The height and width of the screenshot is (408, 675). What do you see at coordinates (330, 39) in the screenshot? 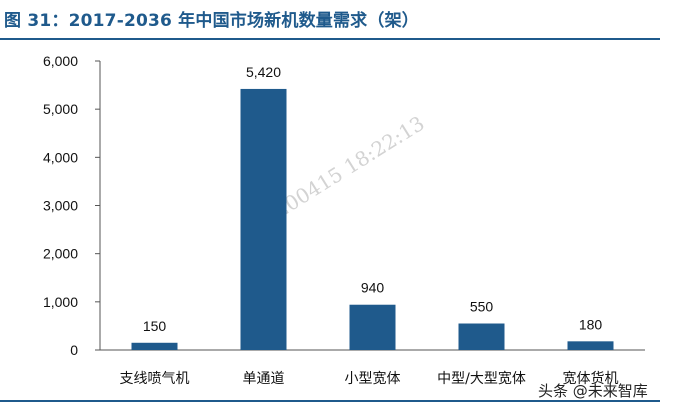
I see `title-divider` at bounding box center [330, 39].